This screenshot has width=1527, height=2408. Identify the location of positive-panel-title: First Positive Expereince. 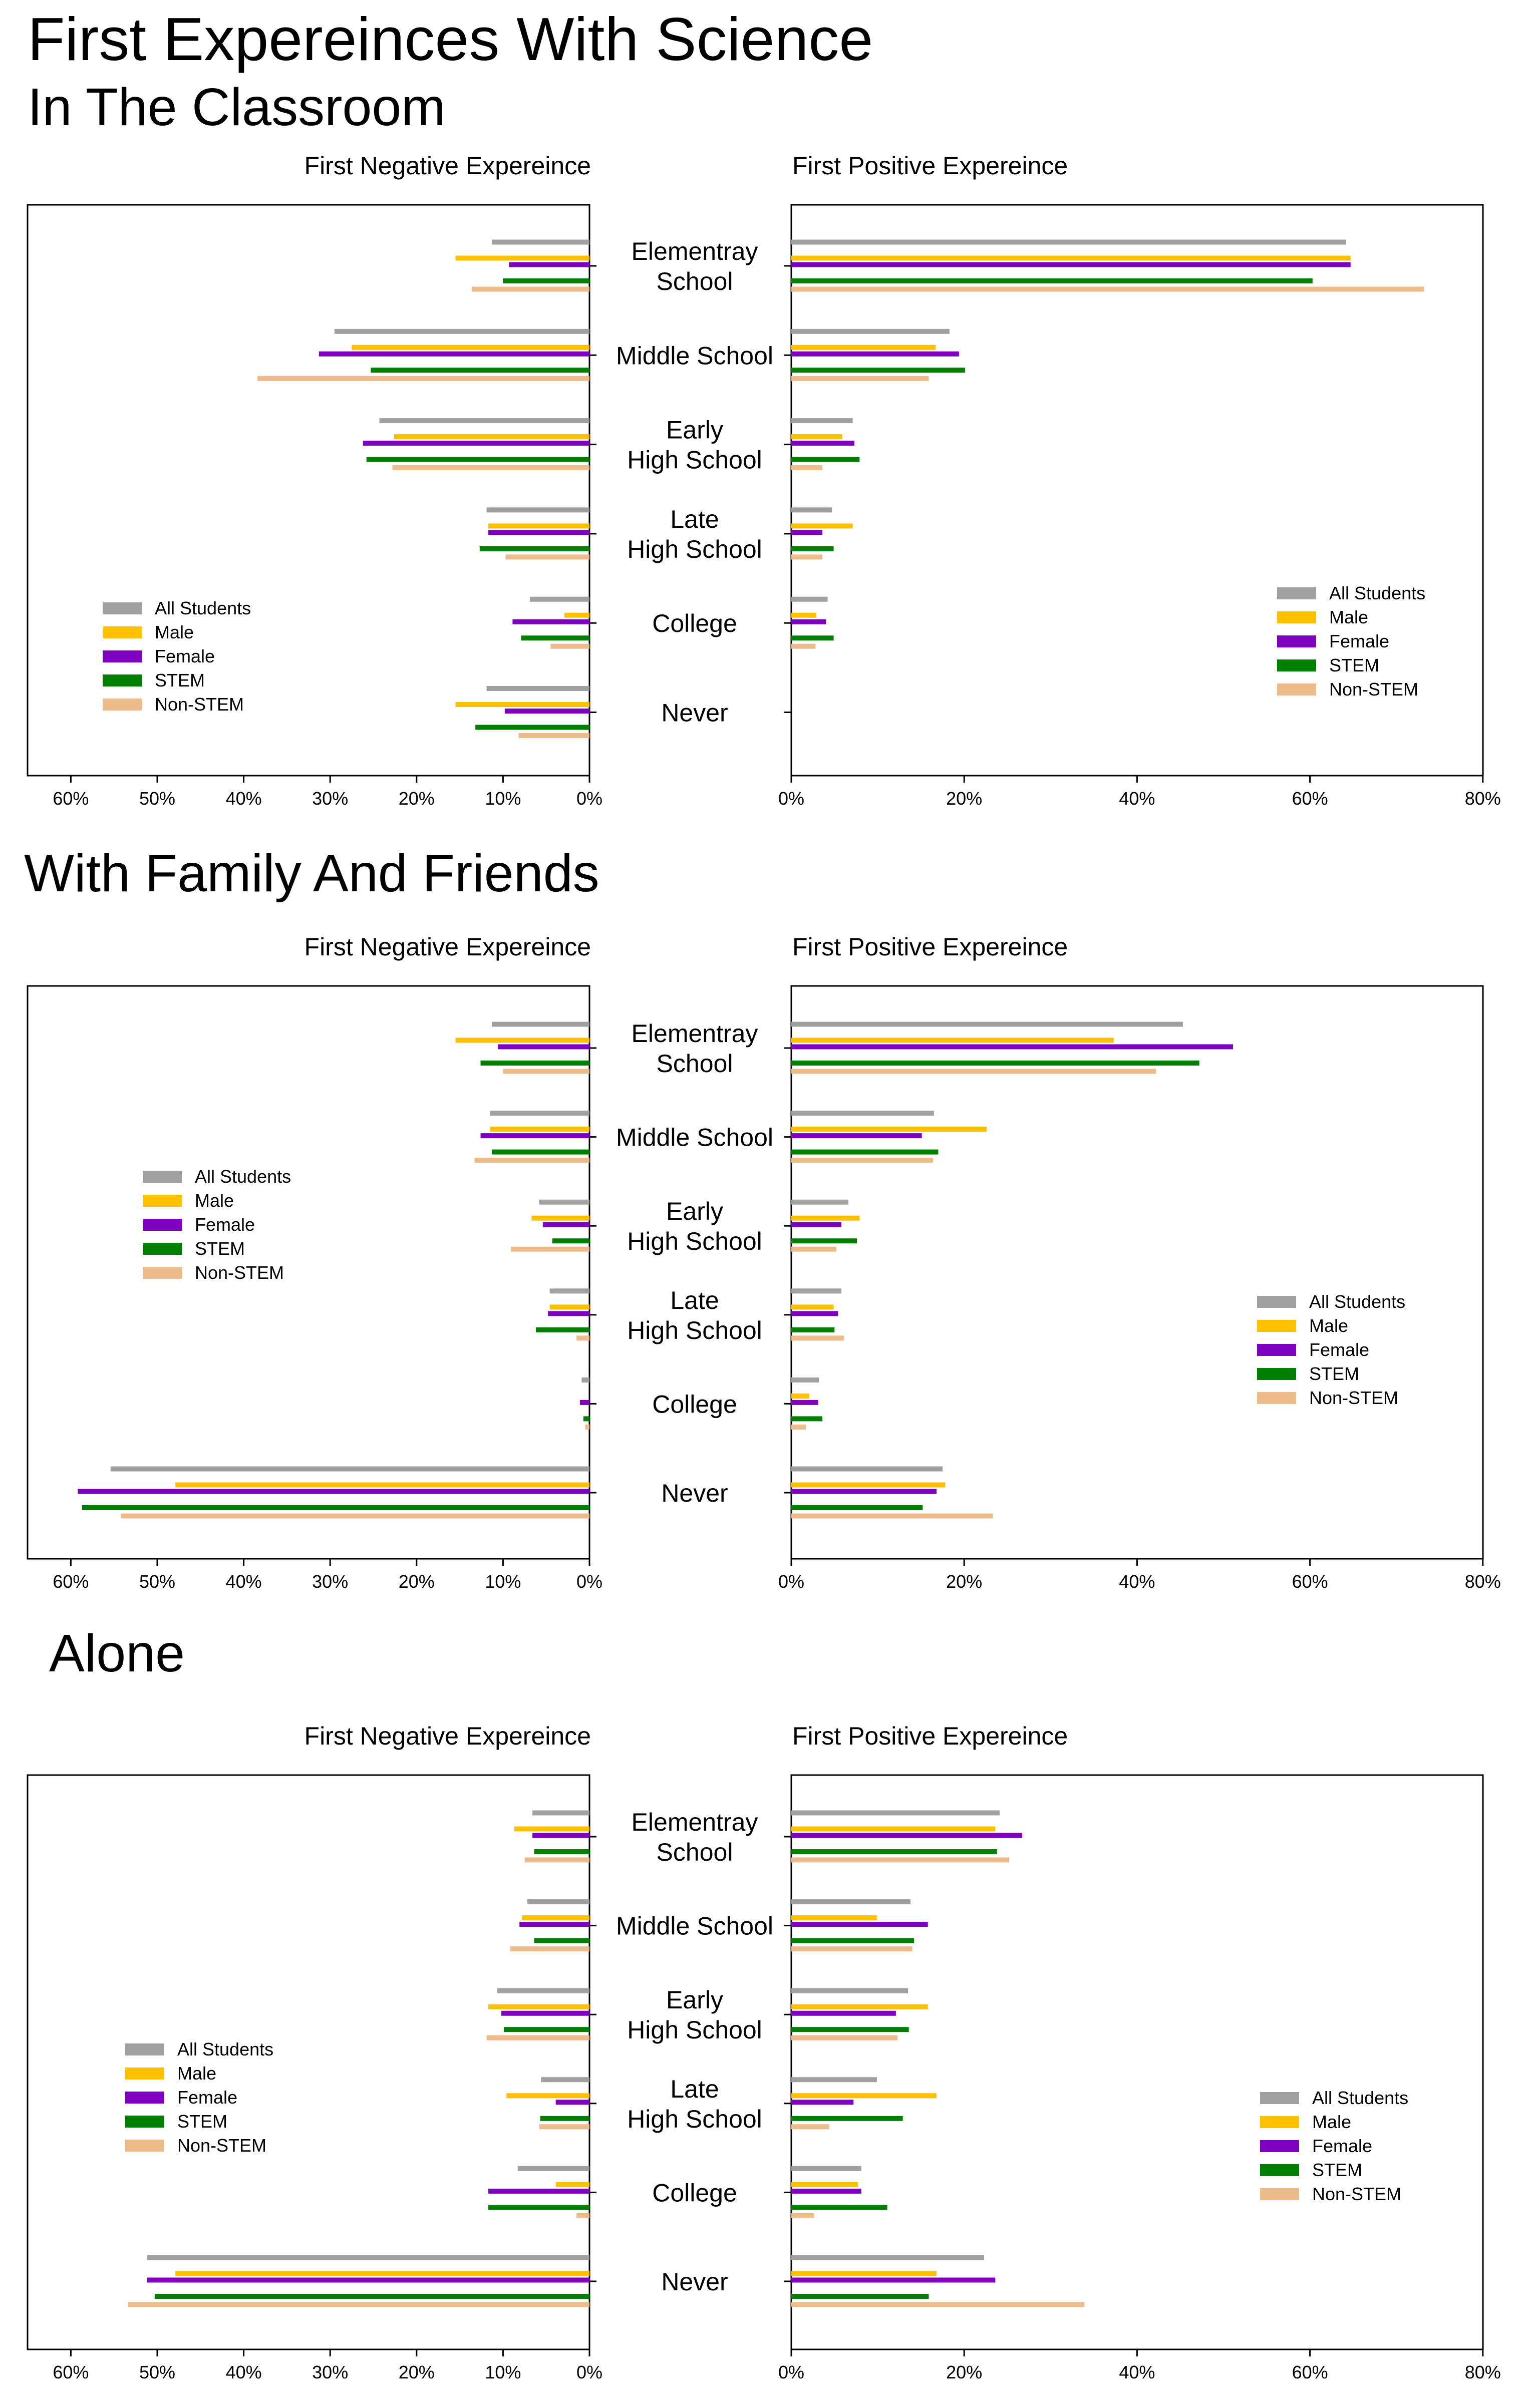
(930, 947).